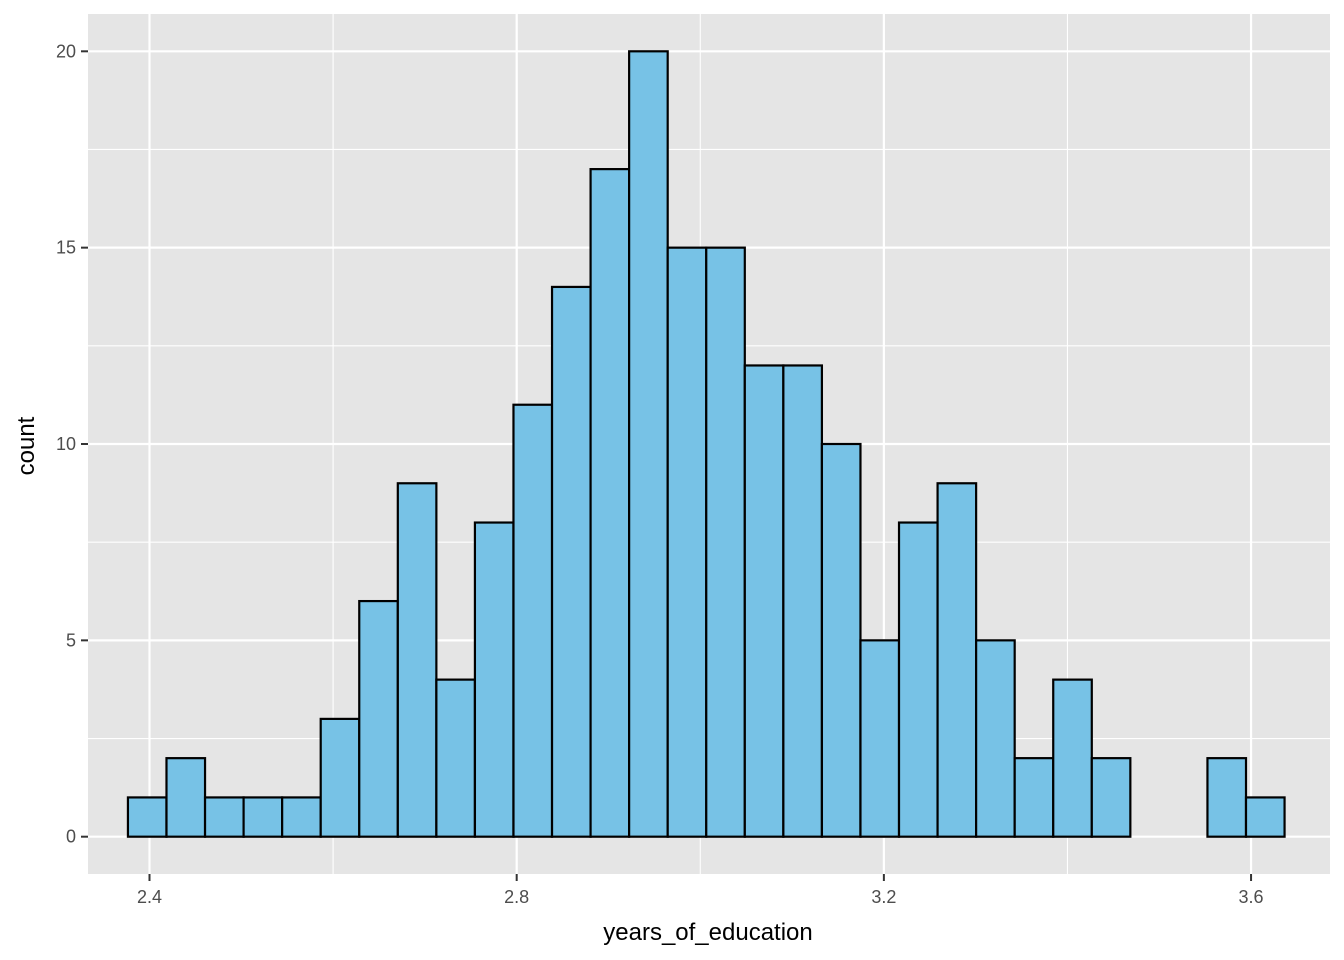 This screenshot has height=960, width=1344. What do you see at coordinates (71, 640) in the screenshot?
I see `y-tick-label: 5` at bounding box center [71, 640].